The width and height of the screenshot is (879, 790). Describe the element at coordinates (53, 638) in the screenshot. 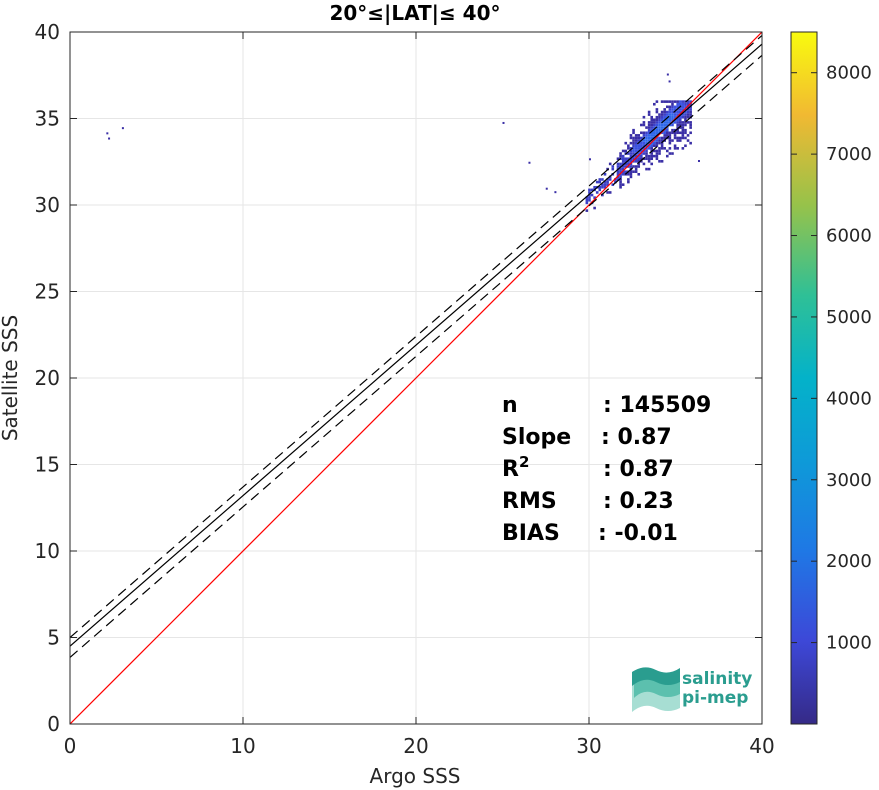

I see `y-tick-label: 5` at that location.